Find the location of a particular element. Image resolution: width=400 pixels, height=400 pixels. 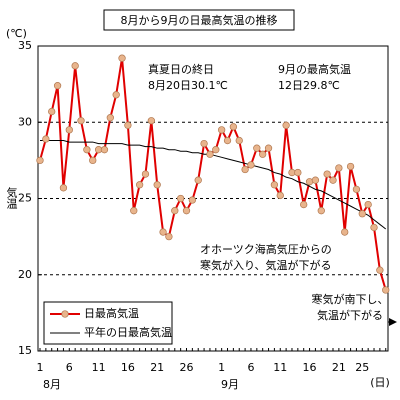

annotation: 寒気が入り、気温が下がる is located at coordinates (266, 265).